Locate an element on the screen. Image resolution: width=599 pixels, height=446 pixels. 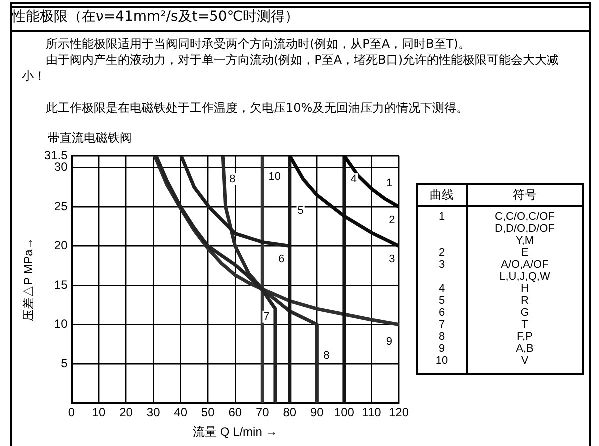
annotation: 10 is located at coordinates (275, 177).